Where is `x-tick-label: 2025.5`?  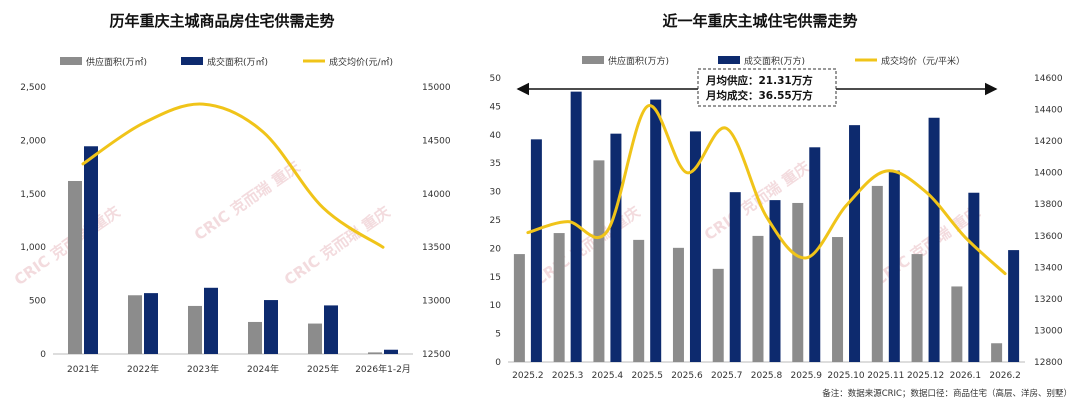 x-tick-label: 2025.5 is located at coordinates (647, 376).